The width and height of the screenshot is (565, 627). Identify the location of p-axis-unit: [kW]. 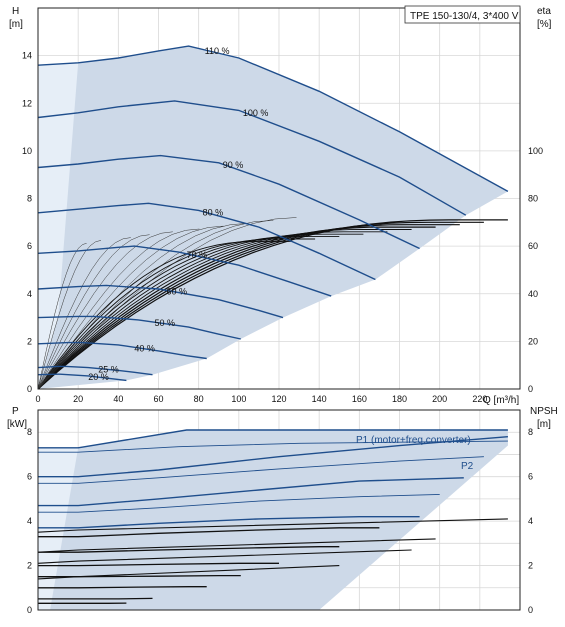
(17, 424).